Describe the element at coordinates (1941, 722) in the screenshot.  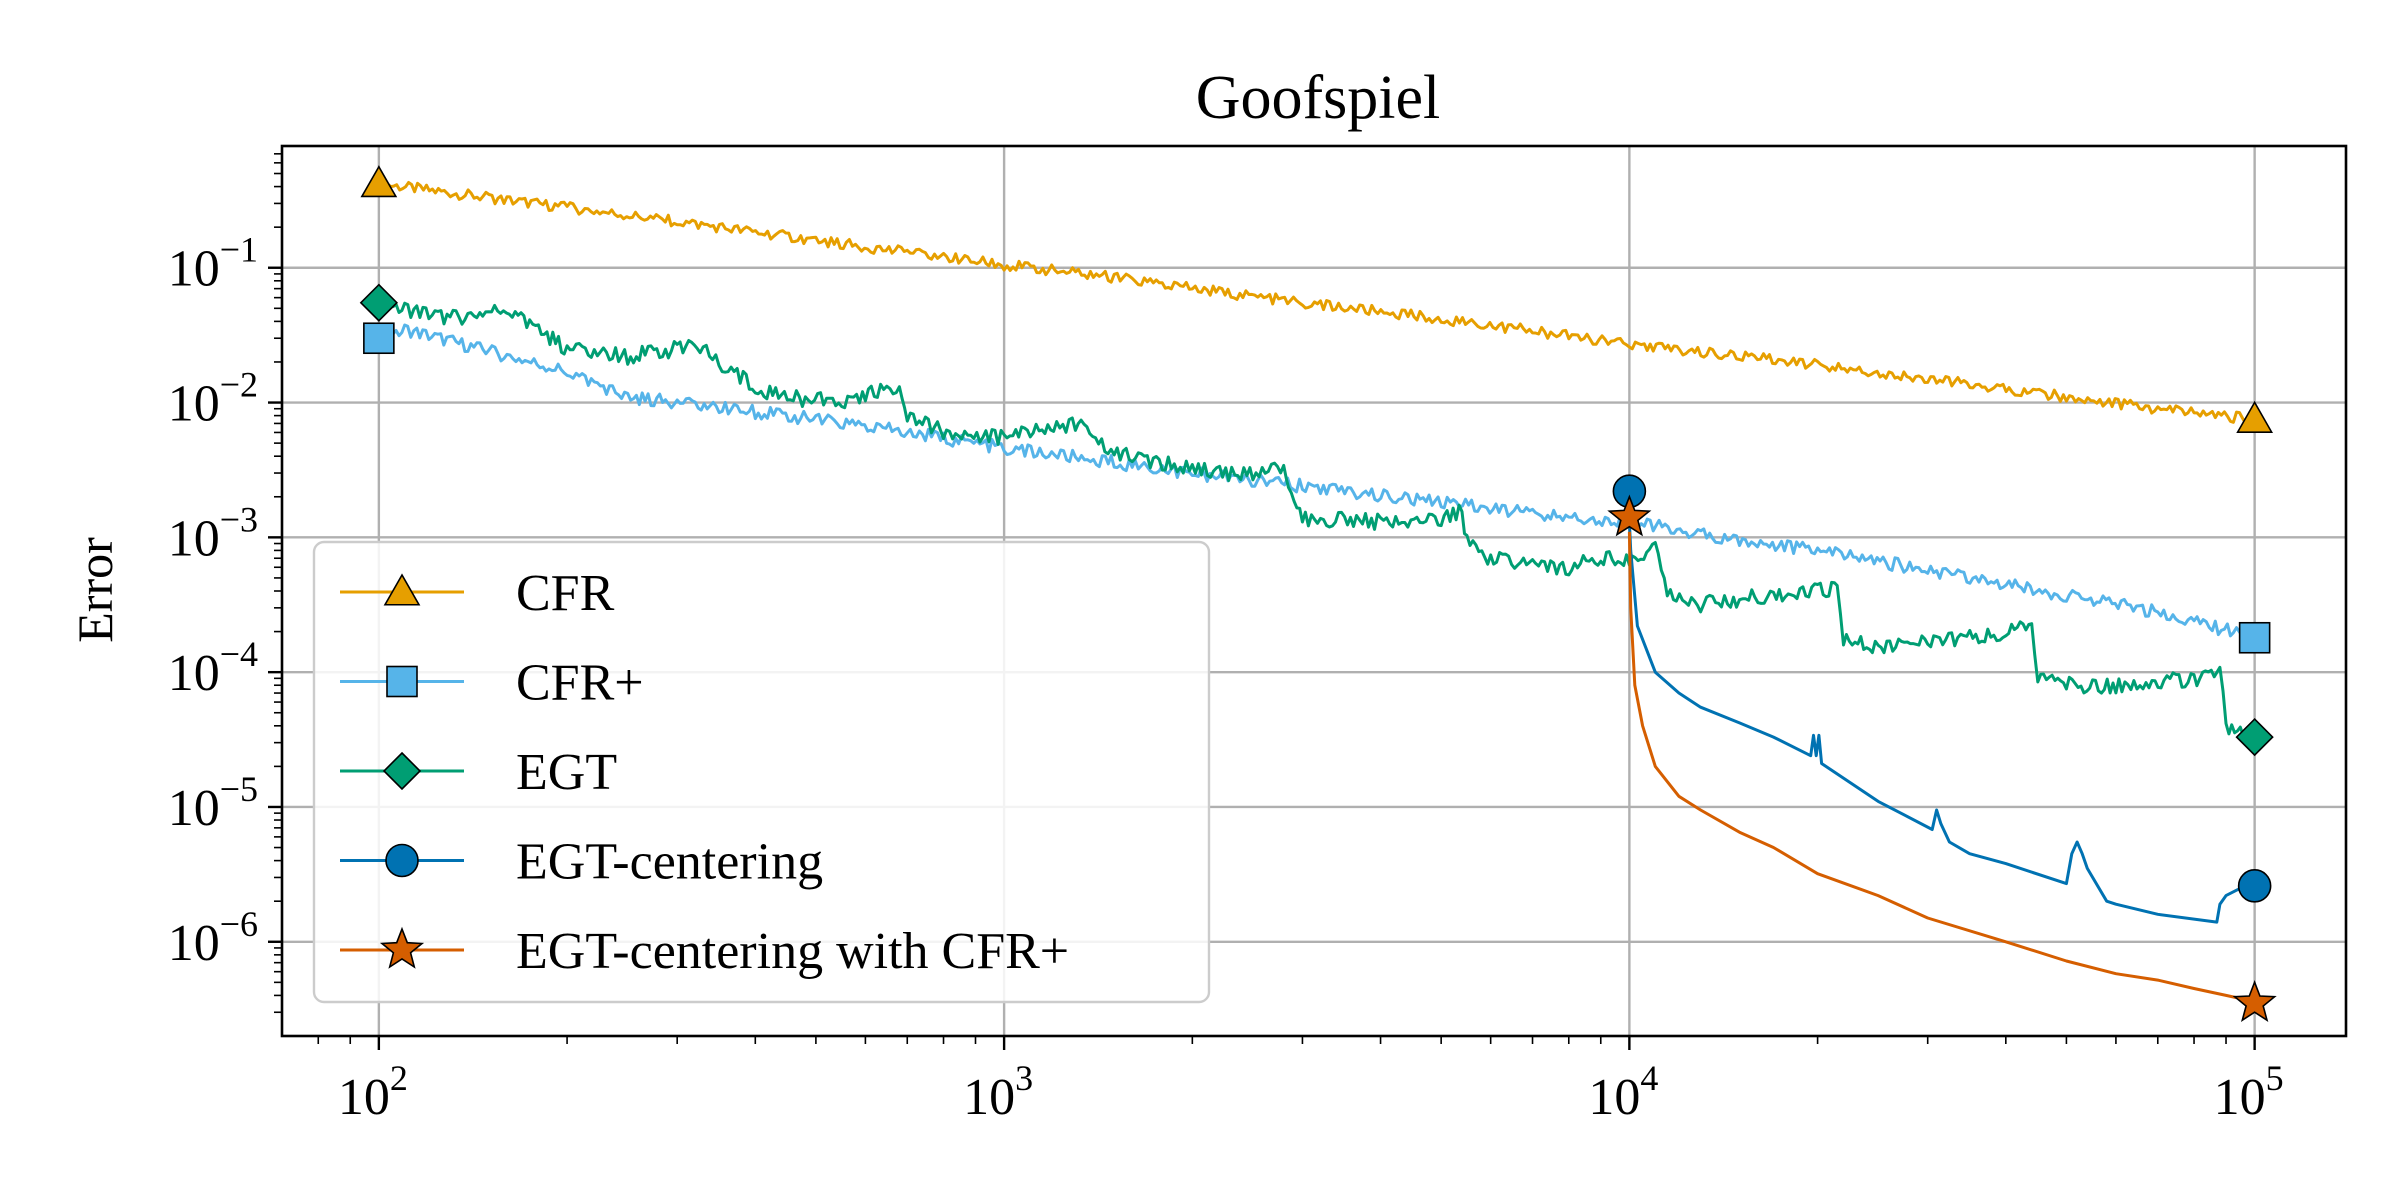
I see `series-line-egt-centering` at that location.